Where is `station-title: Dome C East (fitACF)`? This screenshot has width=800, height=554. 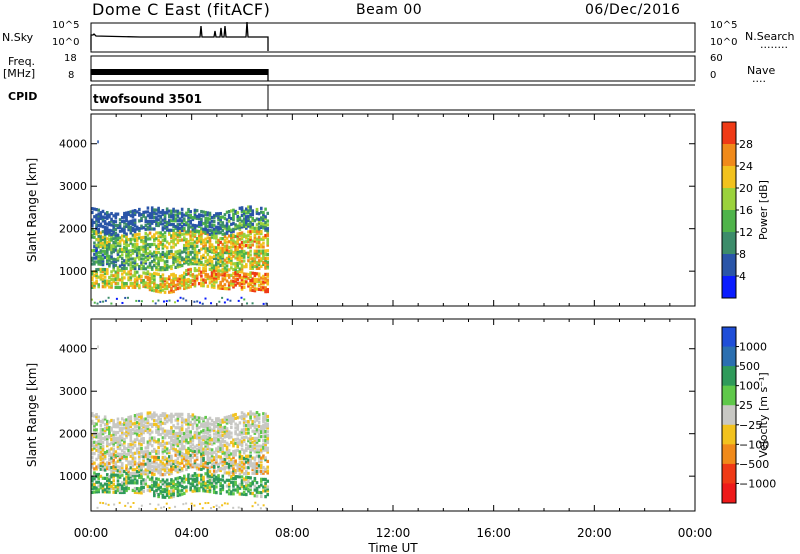 station-title: Dome C East (fitACF) is located at coordinates (181, 9).